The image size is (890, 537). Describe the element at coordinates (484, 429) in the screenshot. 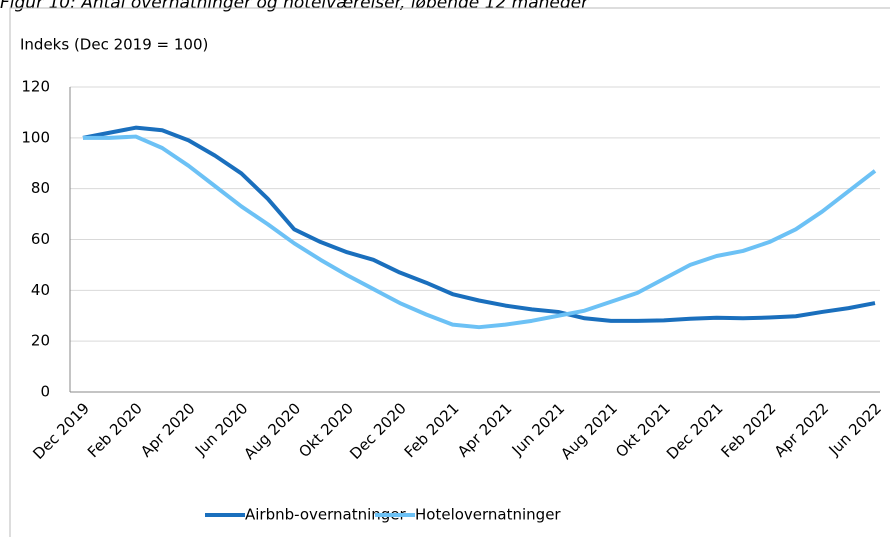

I see `x-tick-label: Apr 2021` at that location.